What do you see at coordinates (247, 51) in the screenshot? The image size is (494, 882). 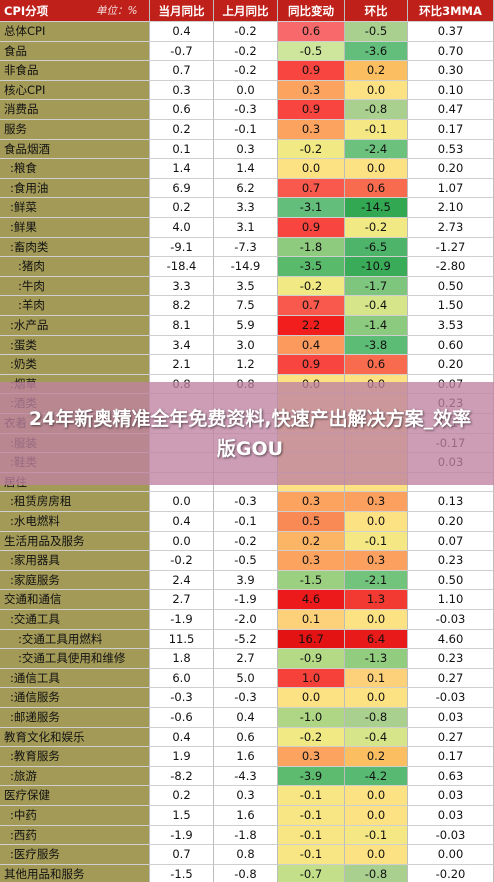 I see `table-row: 食品 -0.7 -0.2 -0.5 -3.6 0.70` at bounding box center [247, 51].